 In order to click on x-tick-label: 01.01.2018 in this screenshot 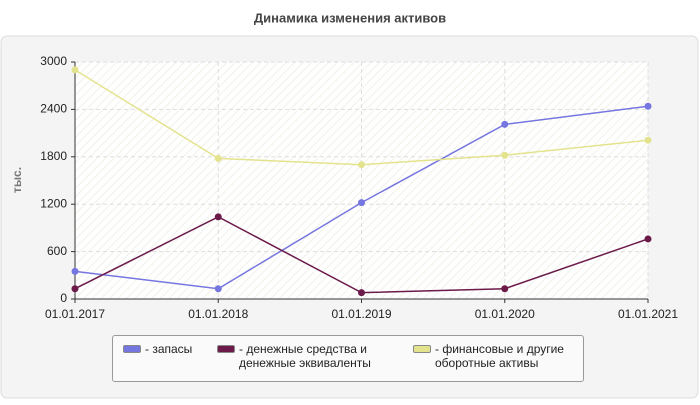, I will do `click(218, 314)`.